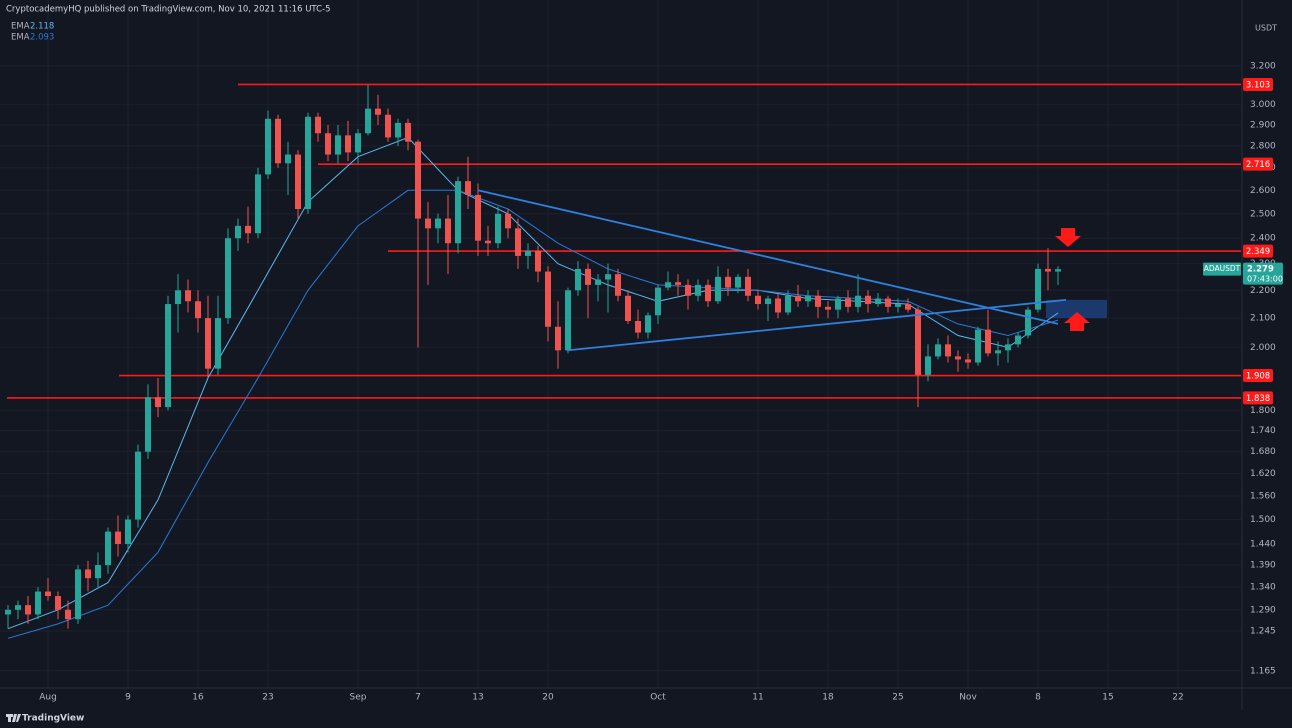 The height and width of the screenshot is (728, 1292). I want to click on x-tick-label: Nov, so click(968, 698).